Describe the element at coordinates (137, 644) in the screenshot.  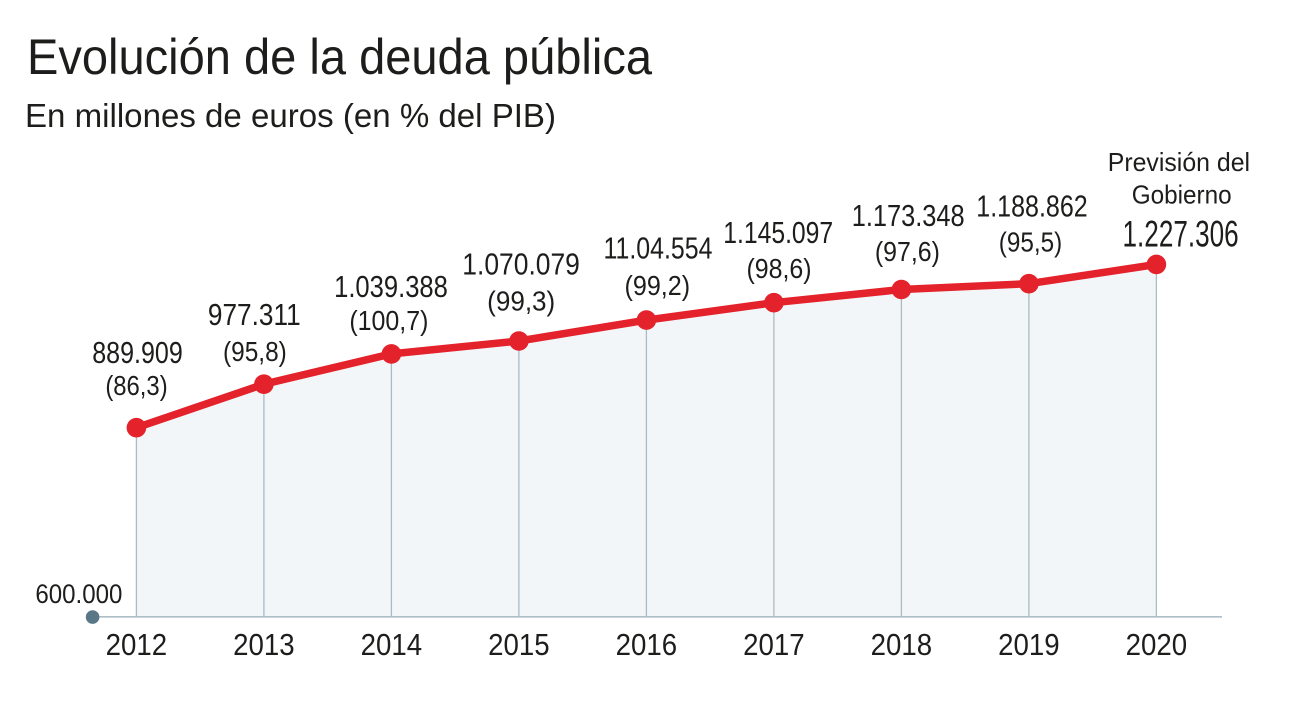
I see `svg-text: 2012` at that location.